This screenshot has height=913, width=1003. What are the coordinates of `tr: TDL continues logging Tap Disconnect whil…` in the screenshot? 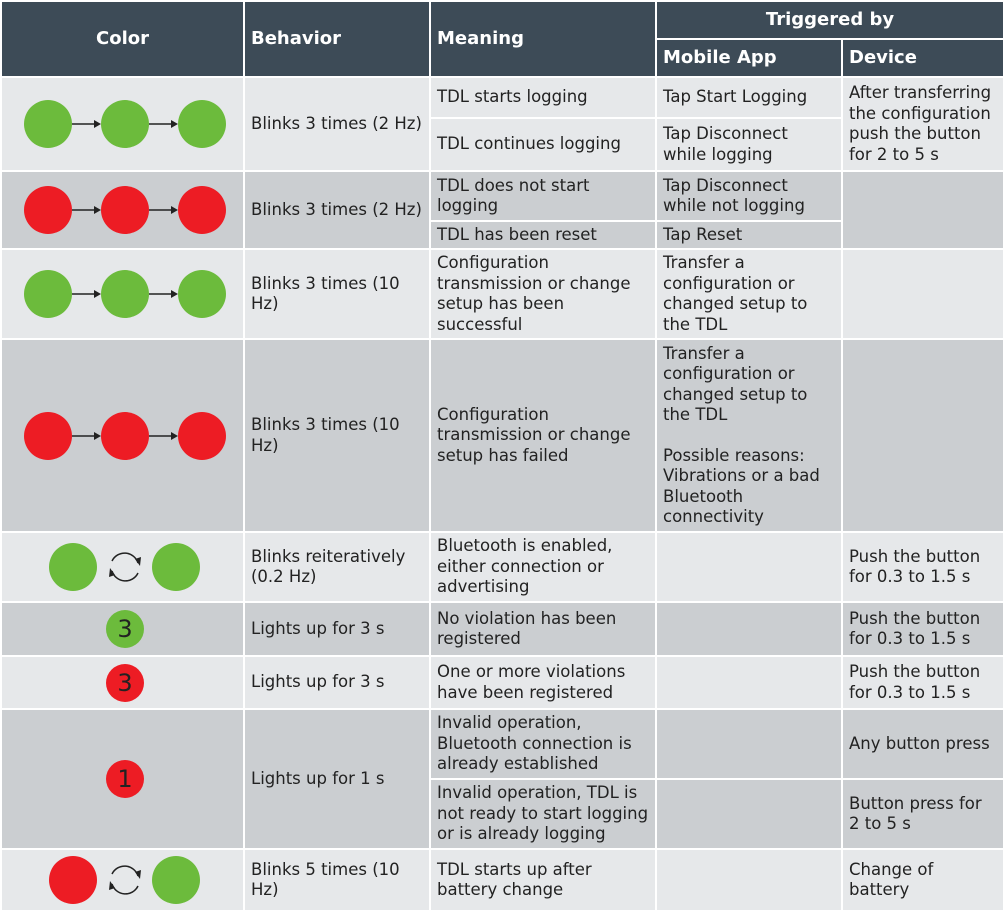 It's located at (502, 144).